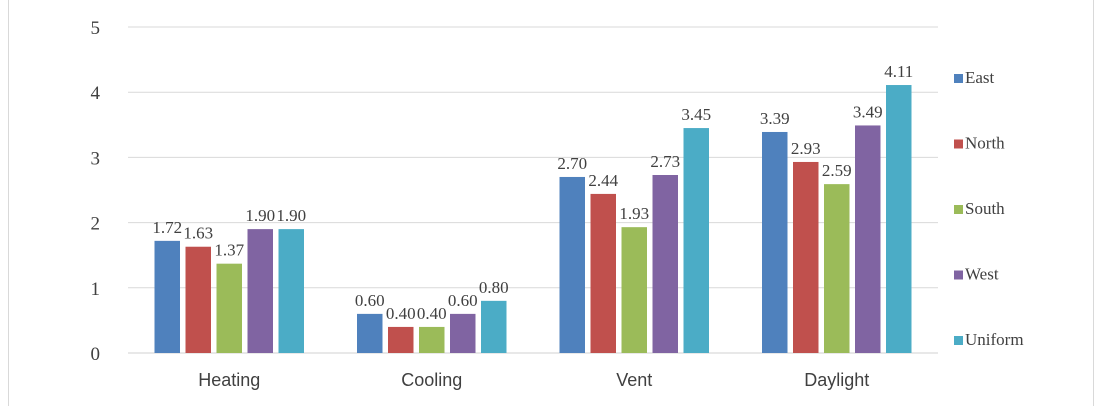  Describe the element at coordinates (634, 290) in the screenshot. I see `bar-south-vent` at that location.